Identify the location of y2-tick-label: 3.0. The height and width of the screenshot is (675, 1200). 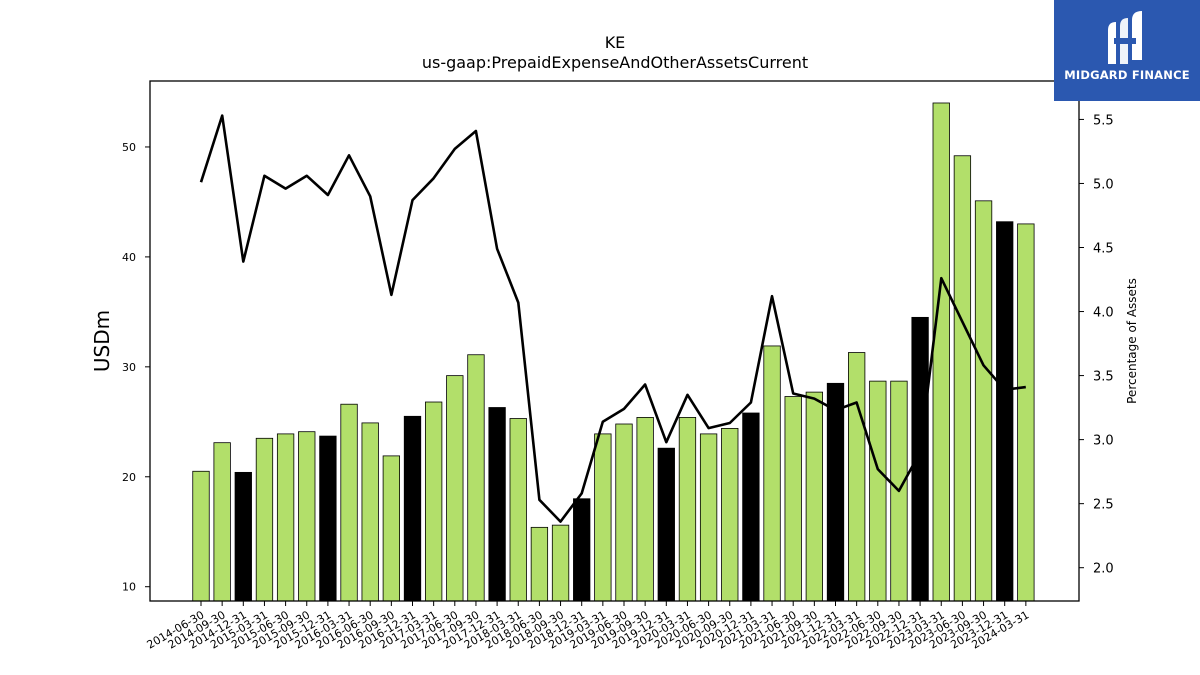
(1103, 441).